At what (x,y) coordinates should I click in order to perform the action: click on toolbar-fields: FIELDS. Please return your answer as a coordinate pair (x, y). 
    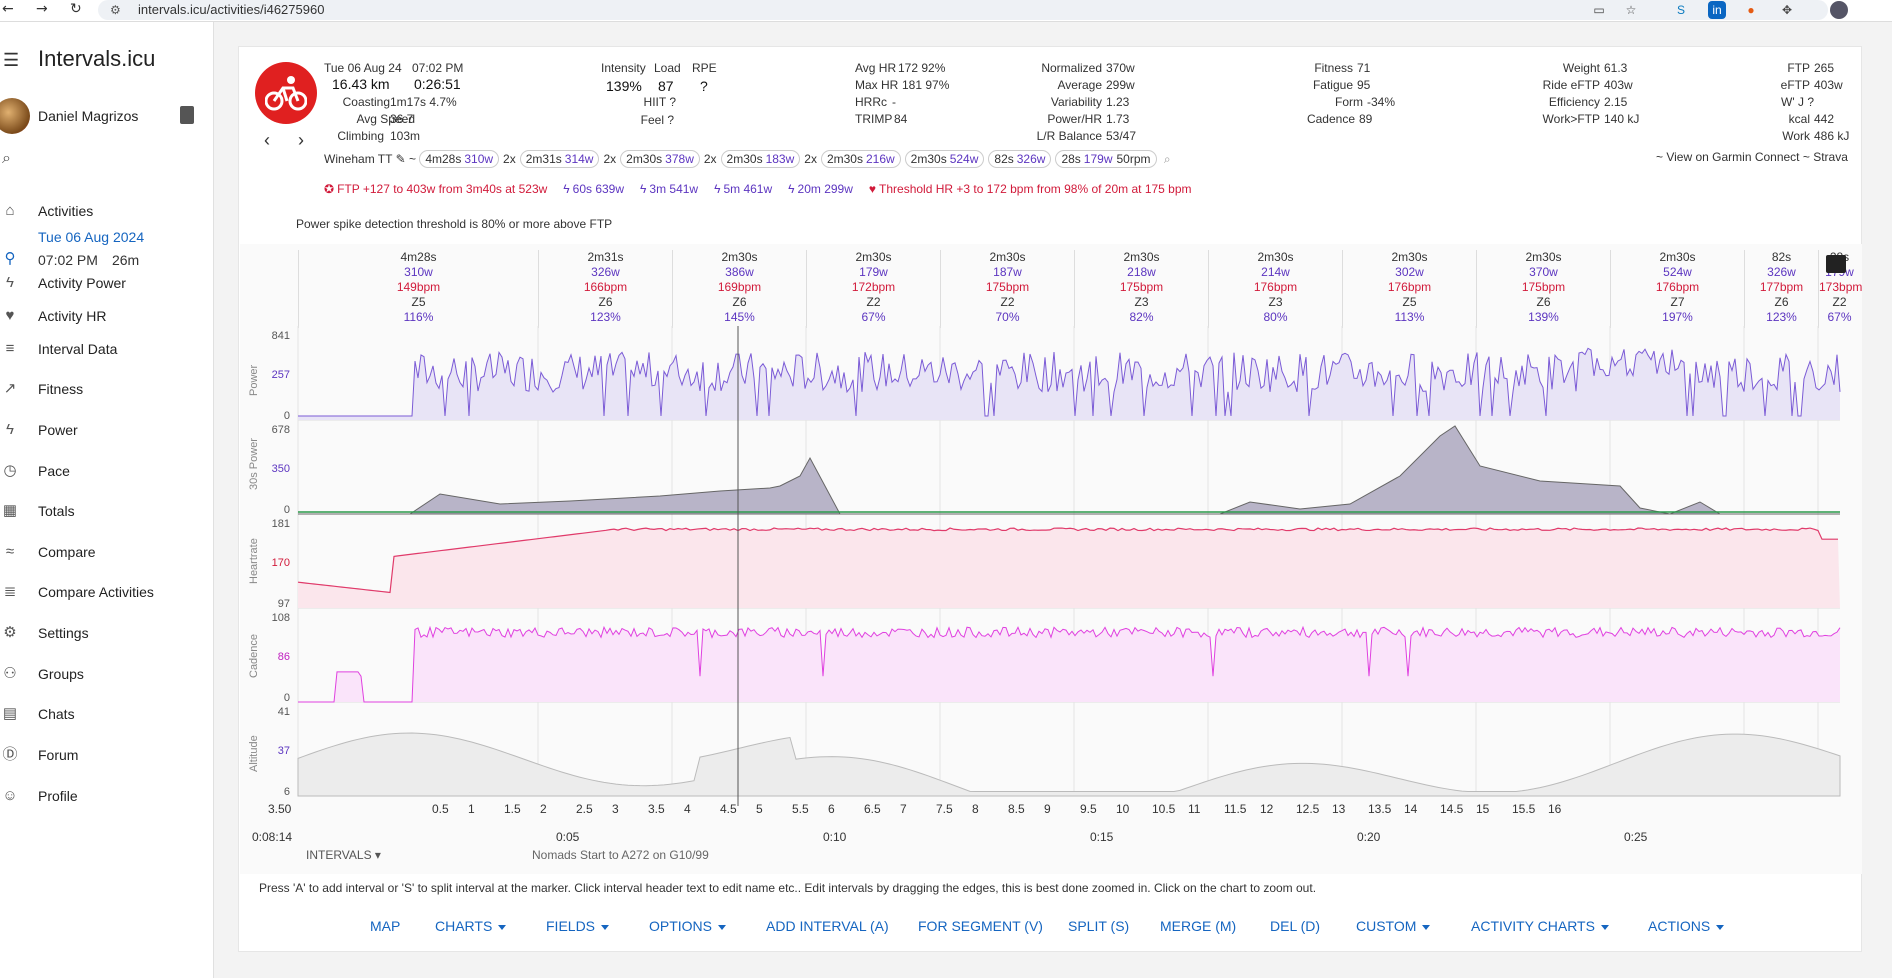
    Looking at the image, I should click on (578, 926).